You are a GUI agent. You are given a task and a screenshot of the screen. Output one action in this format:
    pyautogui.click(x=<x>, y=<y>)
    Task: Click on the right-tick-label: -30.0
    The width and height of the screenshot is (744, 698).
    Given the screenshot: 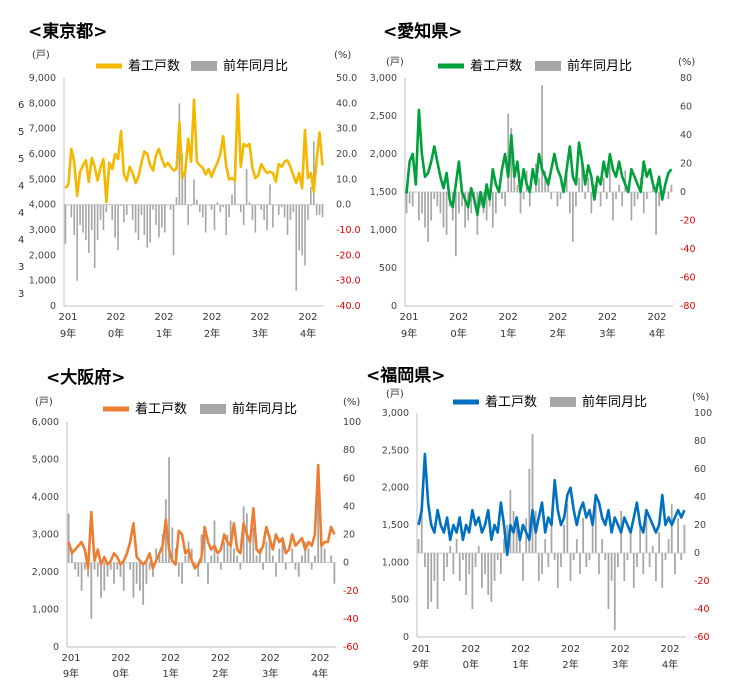 What is the action you would take?
    pyautogui.click(x=348, y=281)
    